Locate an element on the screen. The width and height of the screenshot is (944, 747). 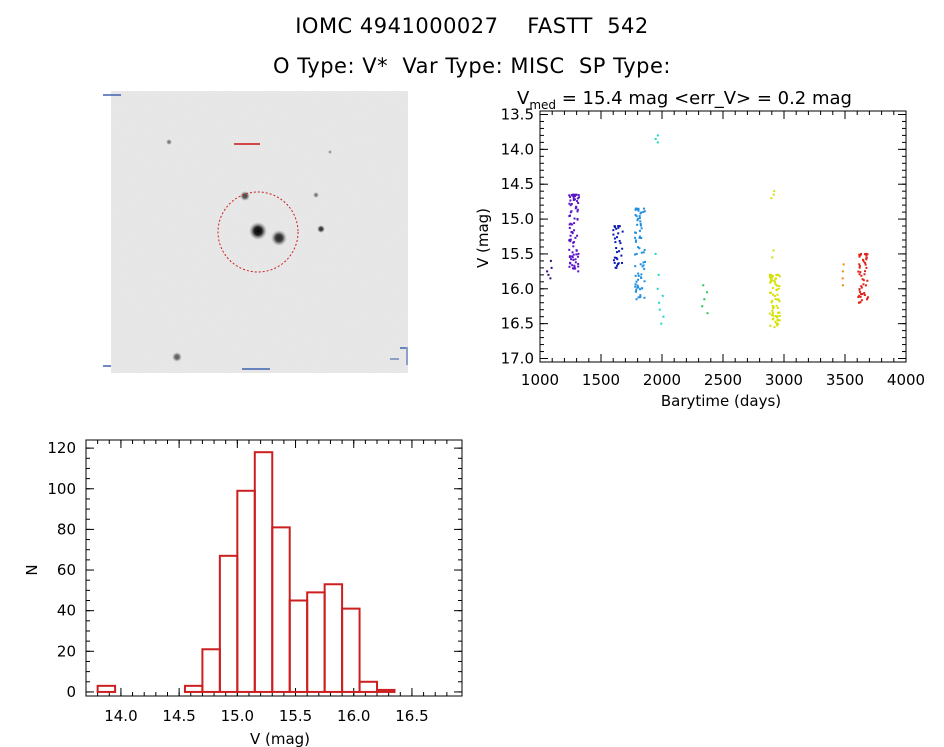
hist-ytick-label: 100 is located at coordinates (61, 489).